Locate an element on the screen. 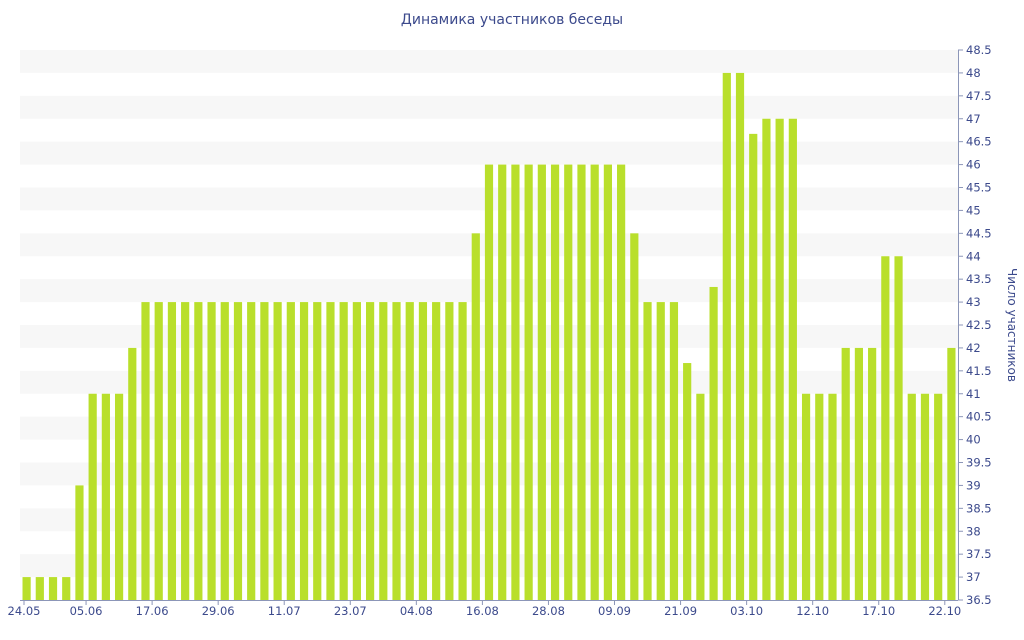  y-tick-label: 46 is located at coordinates (973, 165).